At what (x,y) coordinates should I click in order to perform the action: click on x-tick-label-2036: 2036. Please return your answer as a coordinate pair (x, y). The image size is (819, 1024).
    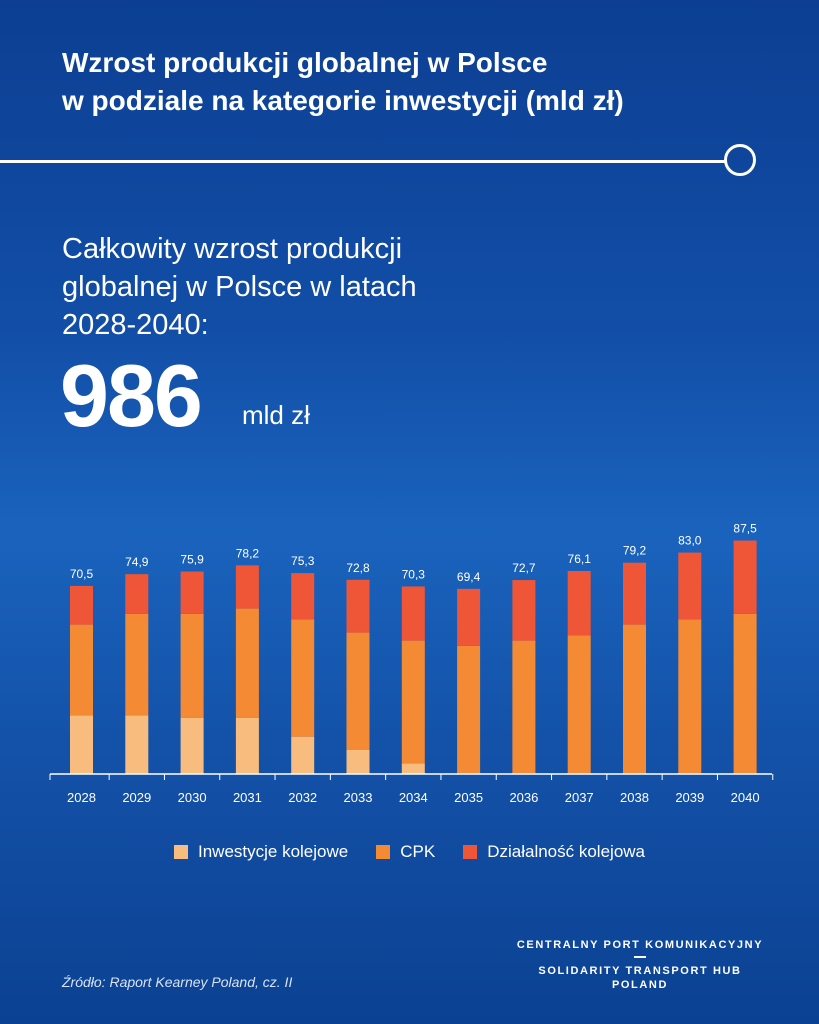
    Looking at the image, I should click on (523, 797).